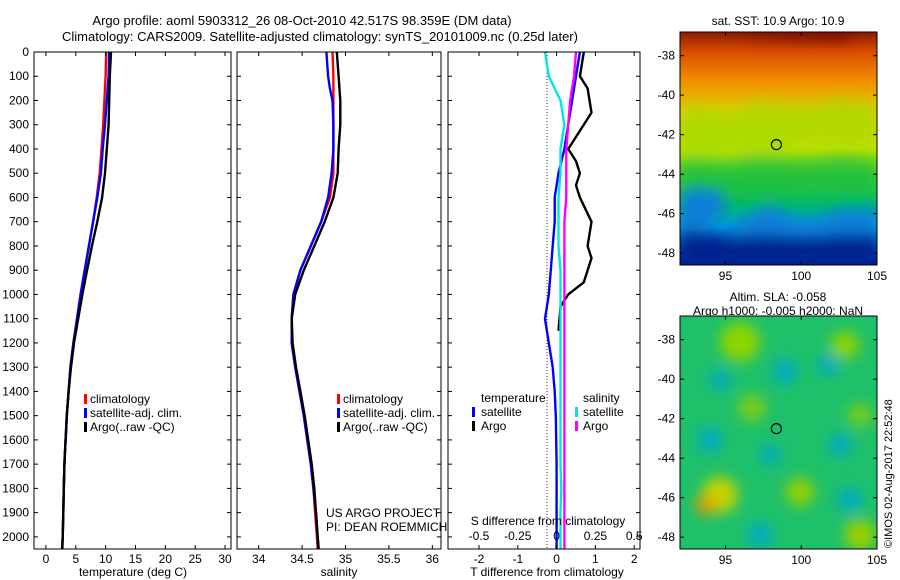 The width and height of the screenshot is (900, 580). I want to click on y-tick-label: 1800, so click(15, 488).